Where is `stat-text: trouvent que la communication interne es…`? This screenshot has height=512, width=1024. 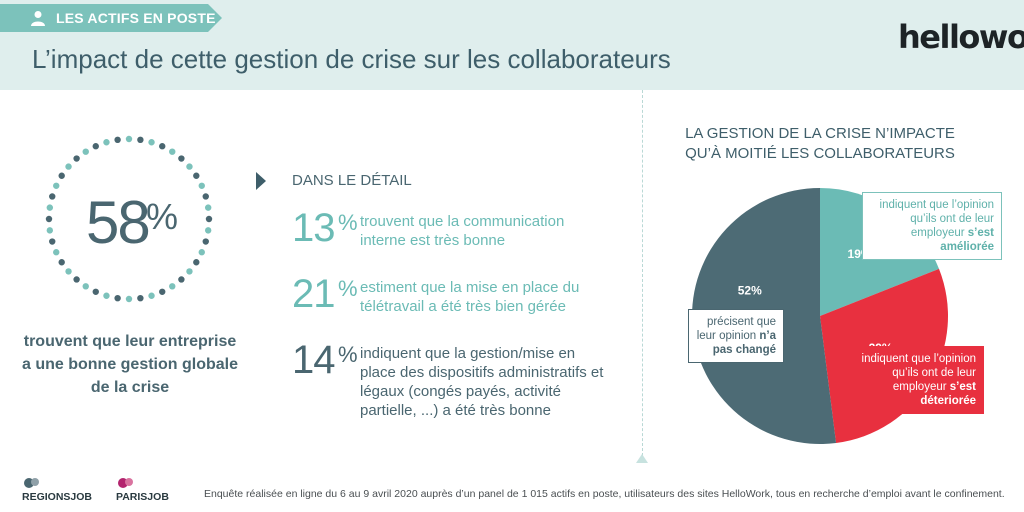 stat-text: trouvent que la communication interne es… is located at coordinates (462, 231).